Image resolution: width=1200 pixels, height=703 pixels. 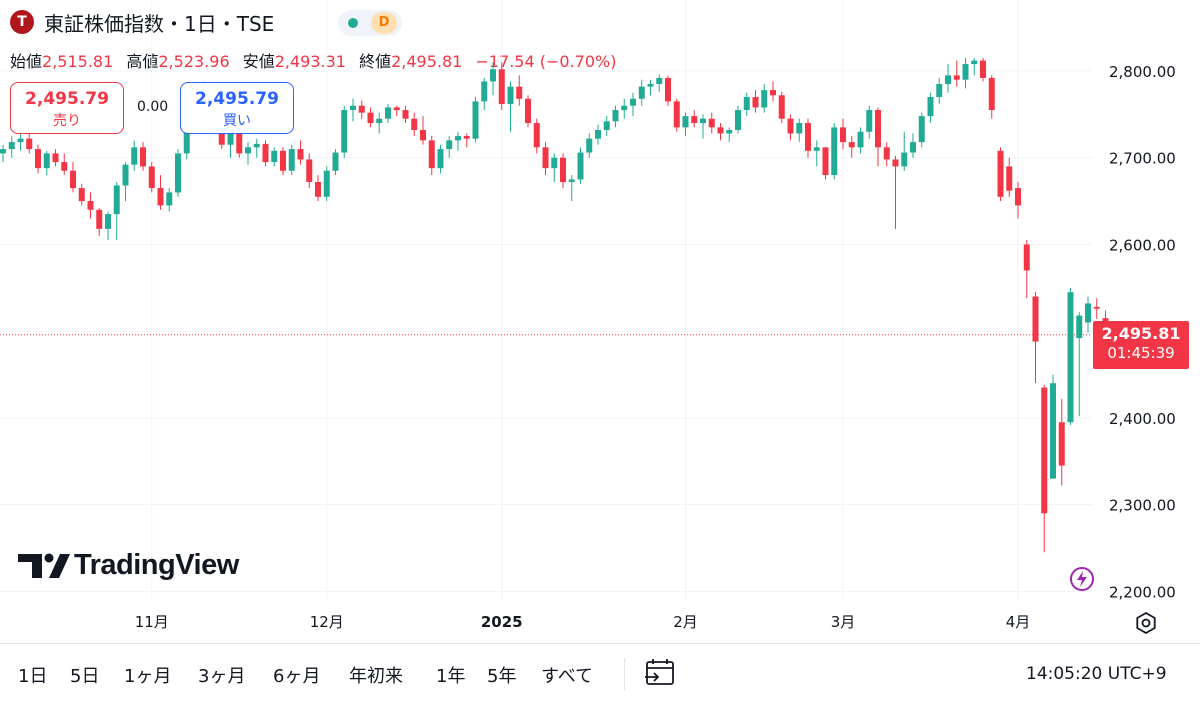 What do you see at coordinates (152, 622) in the screenshot?
I see `x-tick-label: 11月` at bounding box center [152, 622].